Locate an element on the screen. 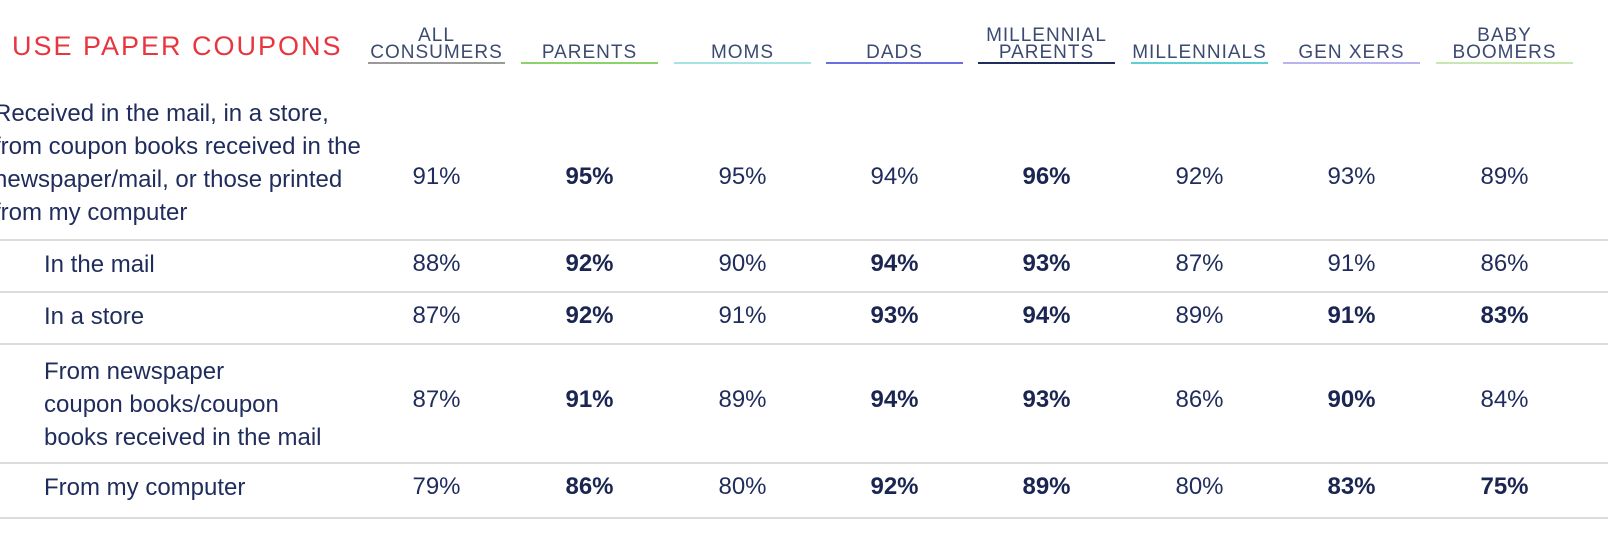 The height and width of the screenshot is (546, 1608). column-header-label: PARENTS is located at coordinates (589, 52).